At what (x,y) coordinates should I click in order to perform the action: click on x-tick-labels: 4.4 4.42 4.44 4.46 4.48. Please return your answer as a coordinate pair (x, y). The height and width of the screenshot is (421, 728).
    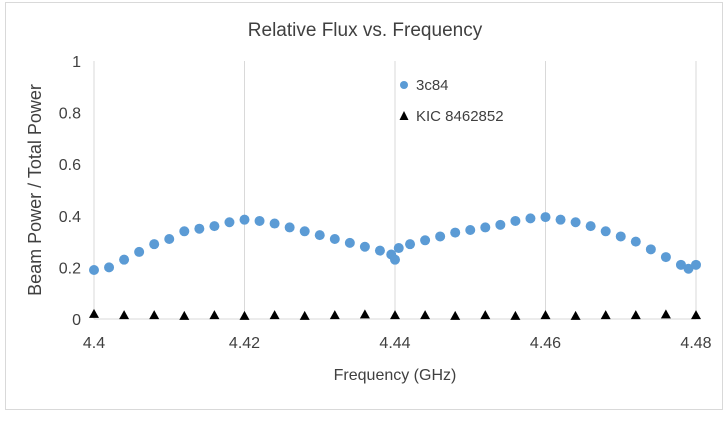
    Looking at the image, I should click on (397, 343).